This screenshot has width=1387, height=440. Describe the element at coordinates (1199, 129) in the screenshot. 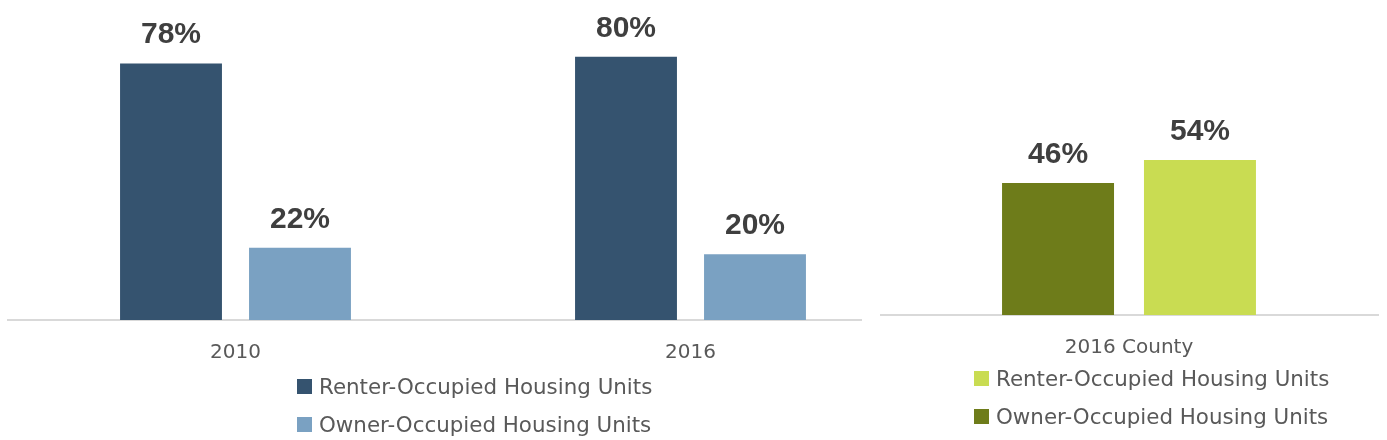

I see `data-label: 54%` at that location.